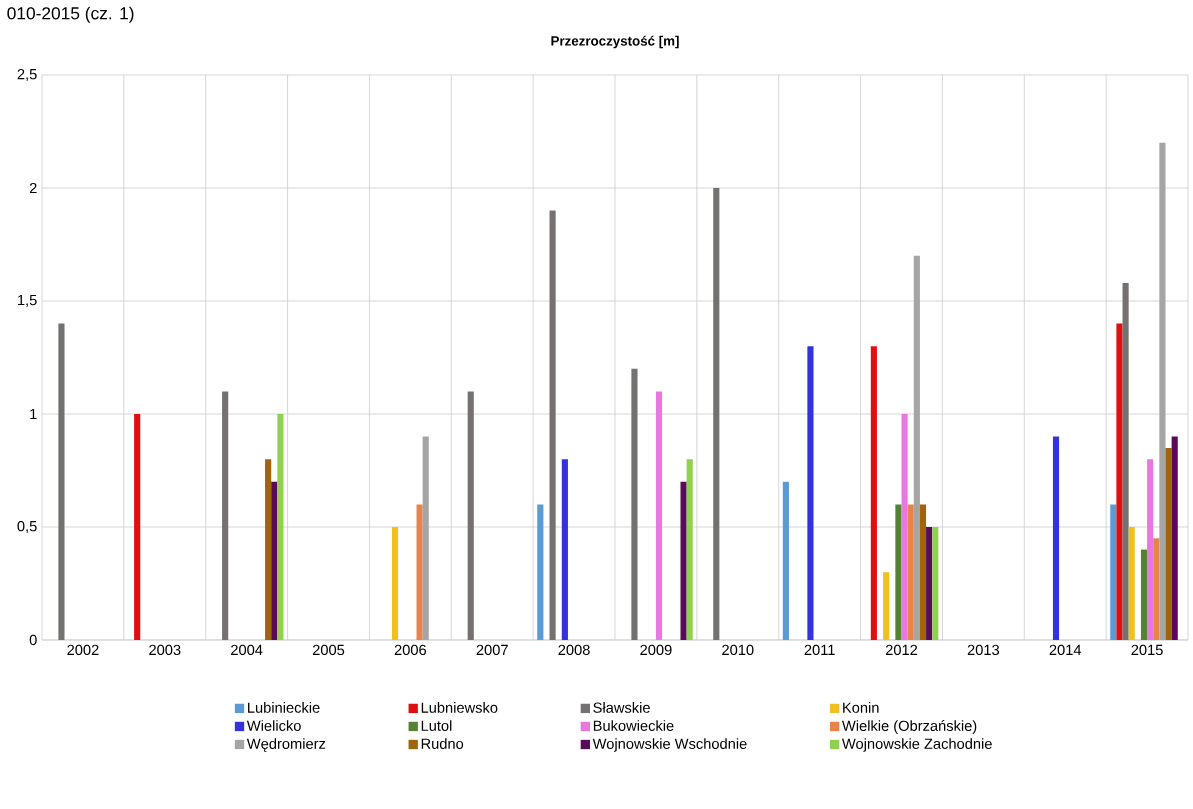 Image resolution: width=1193 pixels, height=809 pixels. What do you see at coordinates (574, 650) in the screenshot?
I see `x-tick-label: 2008` at bounding box center [574, 650].